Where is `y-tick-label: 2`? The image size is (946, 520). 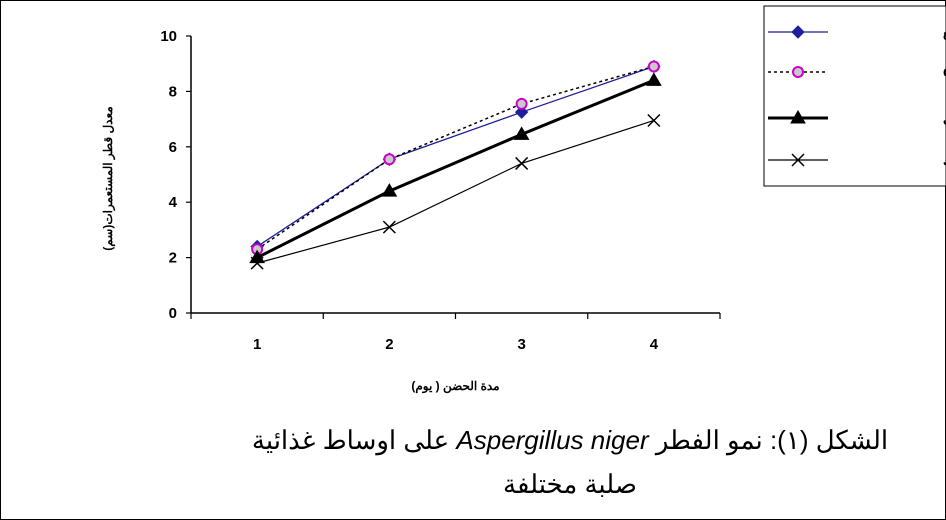
y-tick-label: 2 is located at coordinates (173, 258).